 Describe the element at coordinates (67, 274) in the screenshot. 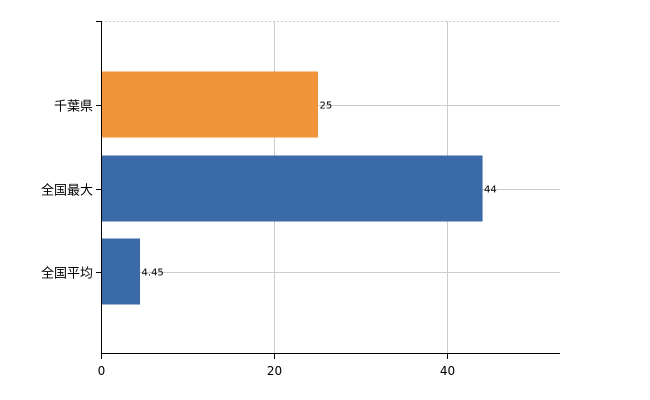

I see `y-category-label: 全国平均` at that location.